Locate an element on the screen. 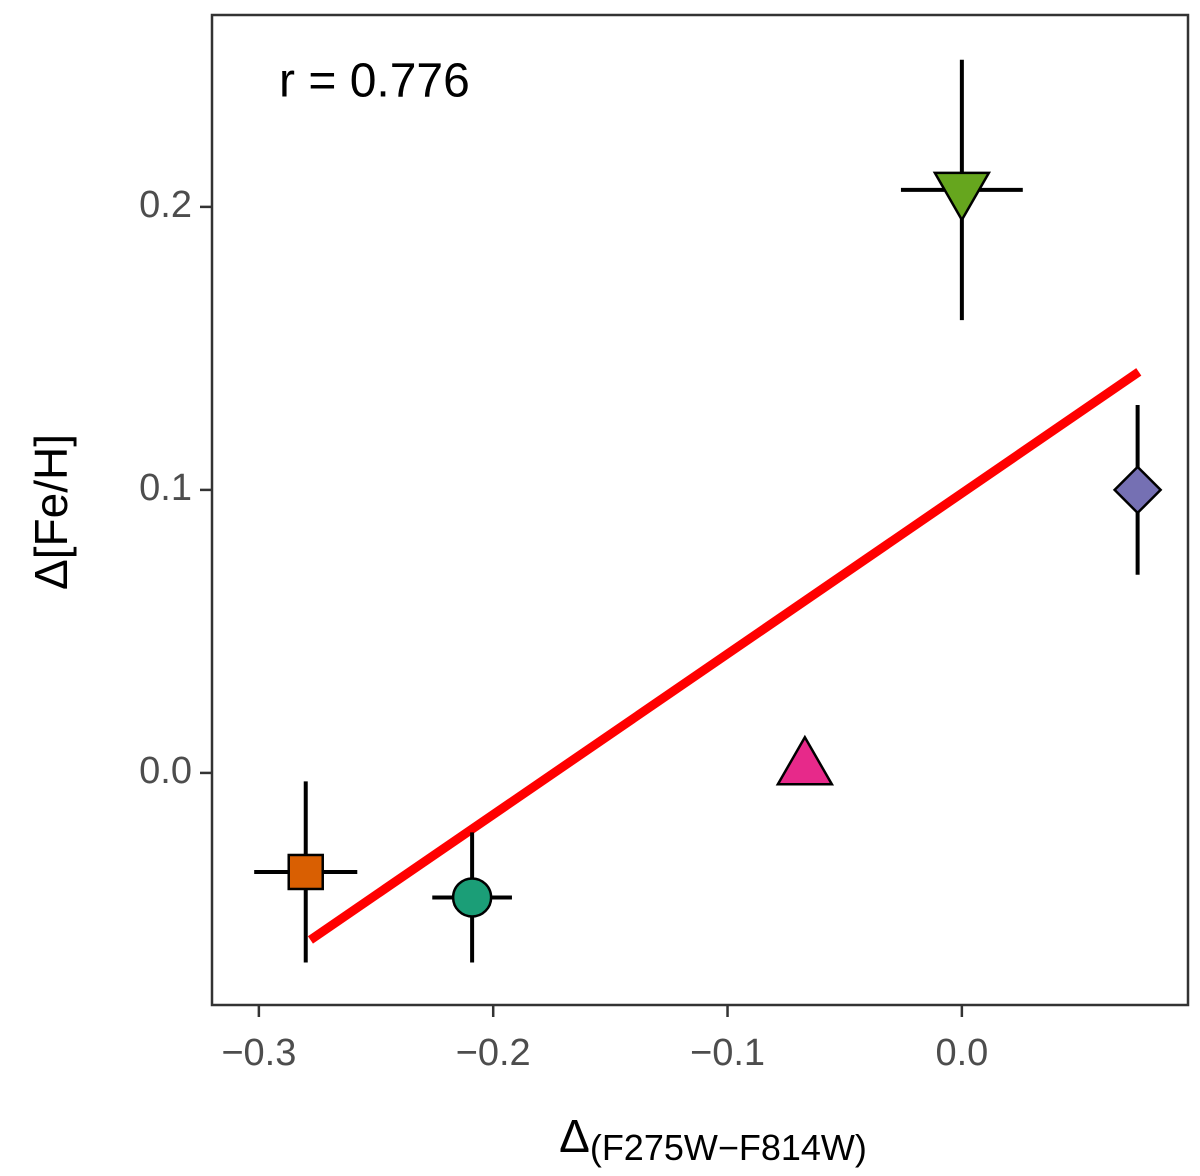 The height and width of the screenshot is (1176, 1200). y-axis-title: Δ[Fe/H] is located at coordinates (51, 512).